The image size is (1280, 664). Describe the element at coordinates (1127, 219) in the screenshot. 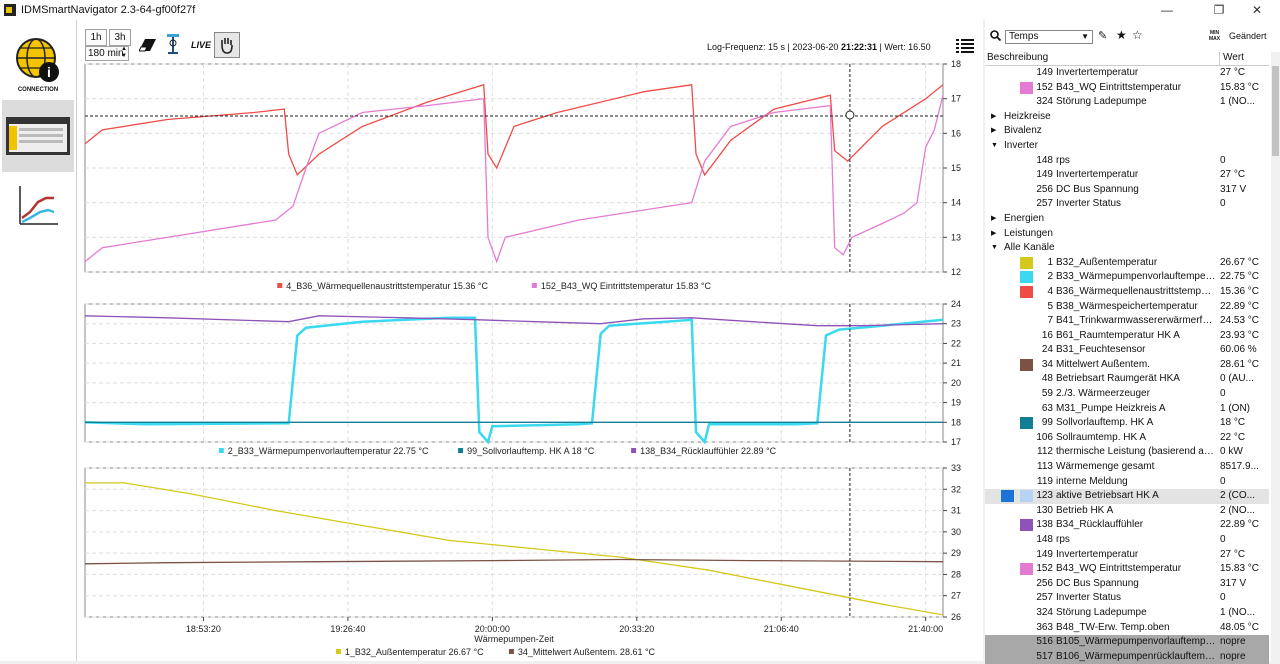

I see `tree-group: ▶ Energien` at that location.